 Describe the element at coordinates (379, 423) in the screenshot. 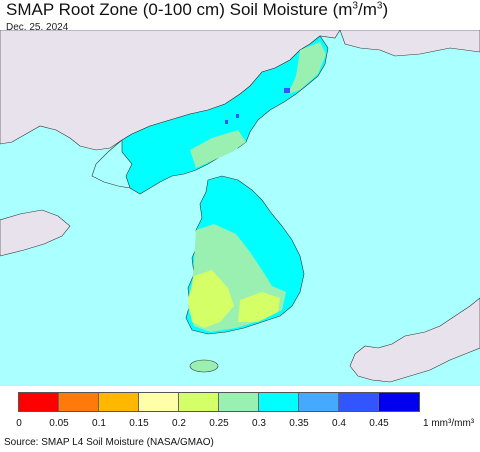

I see `legend-tick: 0.45` at that location.